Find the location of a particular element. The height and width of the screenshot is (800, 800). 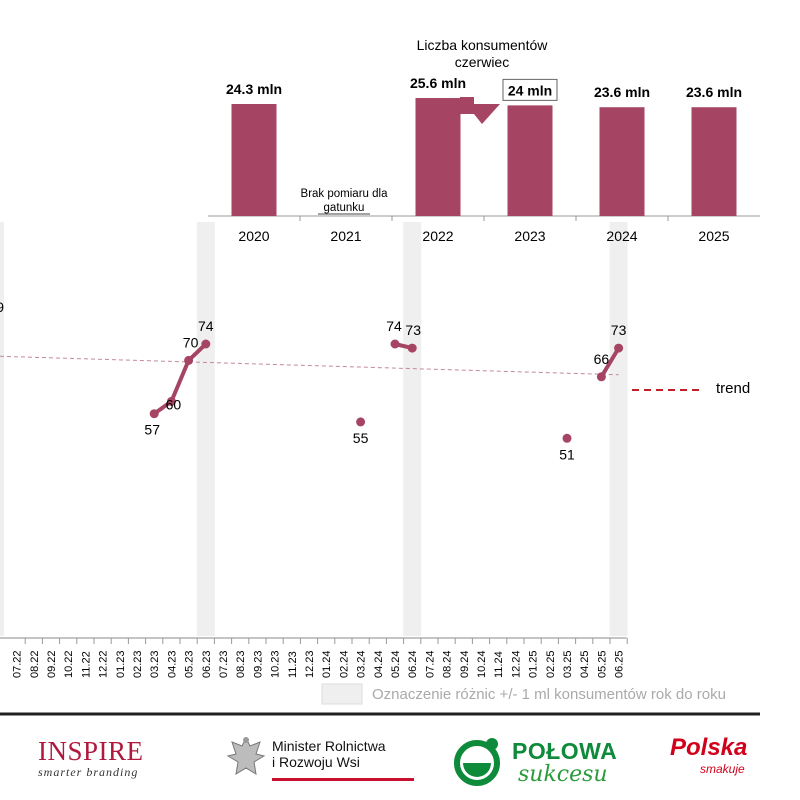

polowa-circle-icon is located at coordinates (477, 762).